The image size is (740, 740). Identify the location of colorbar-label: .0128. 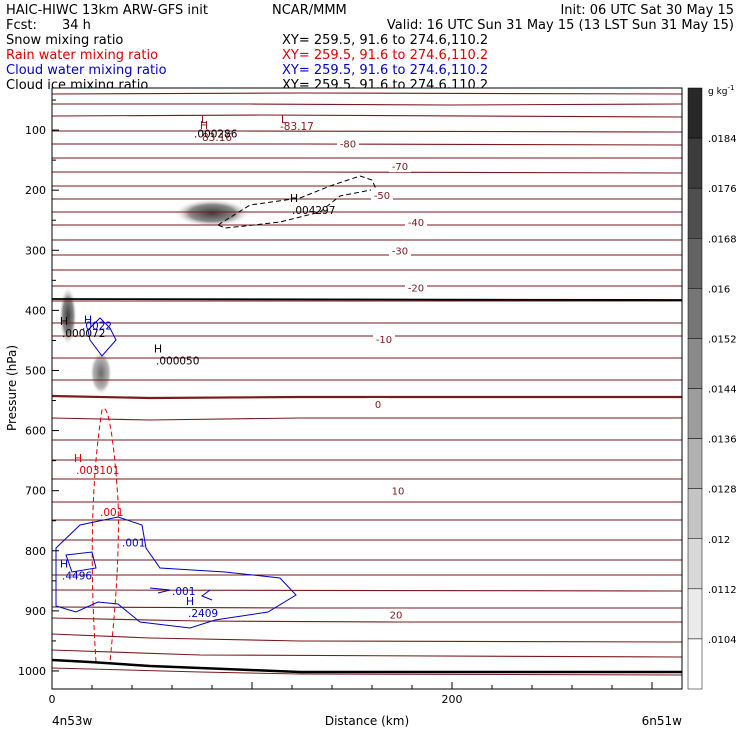
(722, 490).